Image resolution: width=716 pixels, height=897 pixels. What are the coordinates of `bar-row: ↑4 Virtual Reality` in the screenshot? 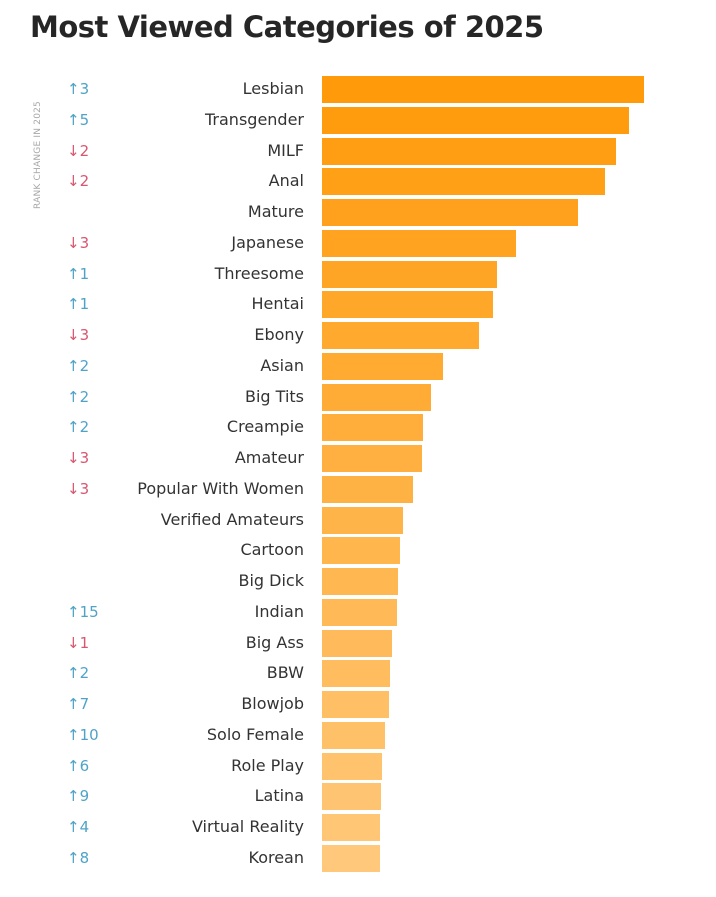 It's located at (358, 827).